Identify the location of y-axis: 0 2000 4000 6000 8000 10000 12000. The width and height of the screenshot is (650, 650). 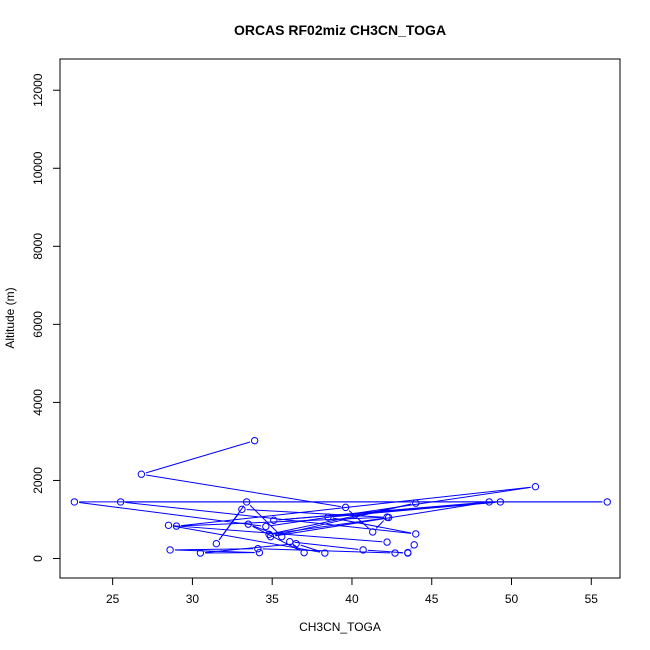
(46, 317).